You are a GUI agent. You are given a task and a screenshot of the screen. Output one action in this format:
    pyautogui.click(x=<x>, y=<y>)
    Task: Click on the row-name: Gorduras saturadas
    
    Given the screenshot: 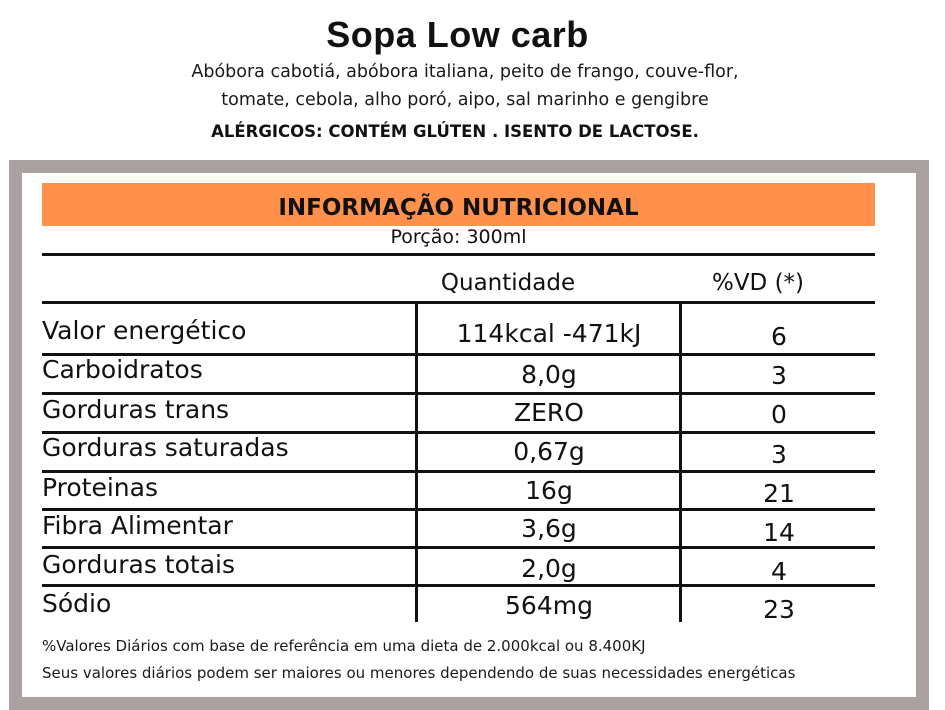 What is the action you would take?
    pyautogui.click(x=165, y=447)
    